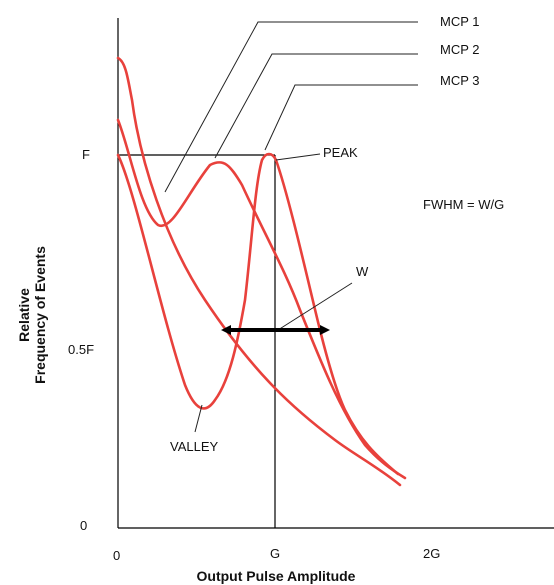 The height and width of the screenshot is (585, 554). Describe the element at coordinates (276, 576) in the screenshot. I see `x-axis-title: Output Pulse Amplitude` at that location.